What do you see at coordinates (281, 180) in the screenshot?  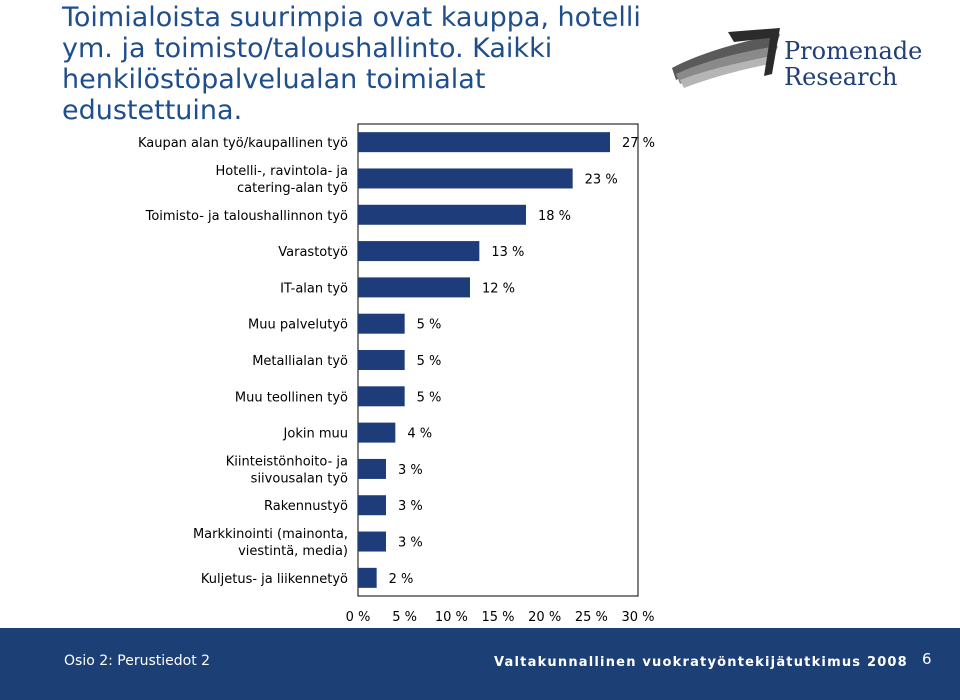 I see `category-label: Hotelli-, ravintola- ja catering-alan työ` at bounding box center [281, 180].